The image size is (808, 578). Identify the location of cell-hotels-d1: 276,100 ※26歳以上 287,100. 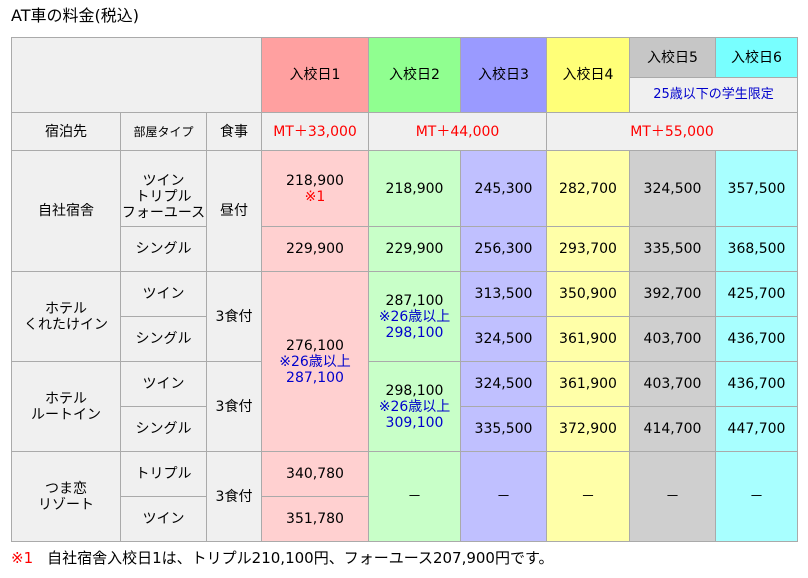
(315, 361).